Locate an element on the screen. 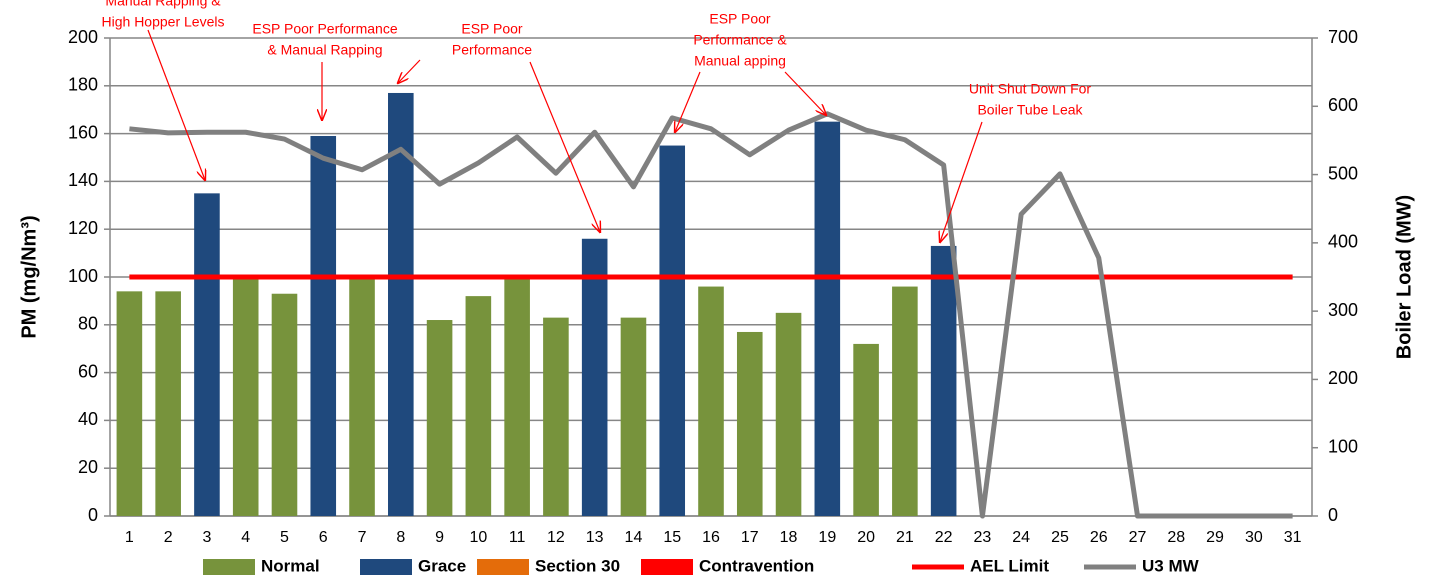 The height and width of the screenshot is (581, 1429). x-tick-label: 2 is located at coordinates (168, 537).